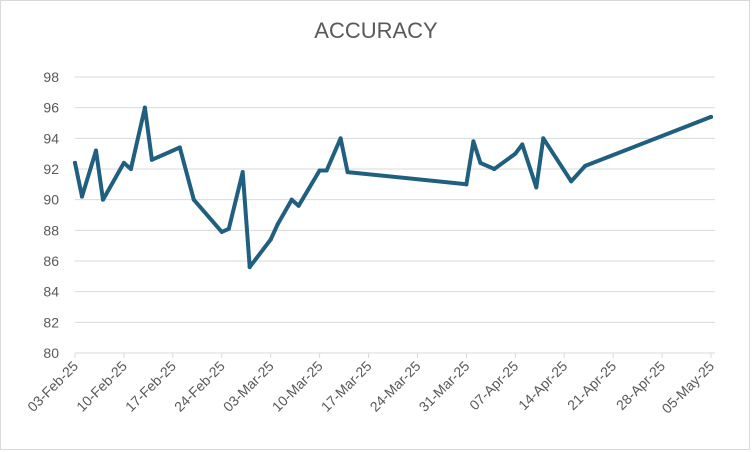 The width and height of the screenshot is (752, 452). I want to click on x-tick-label: 03-Feb-25, so click(52, 386).